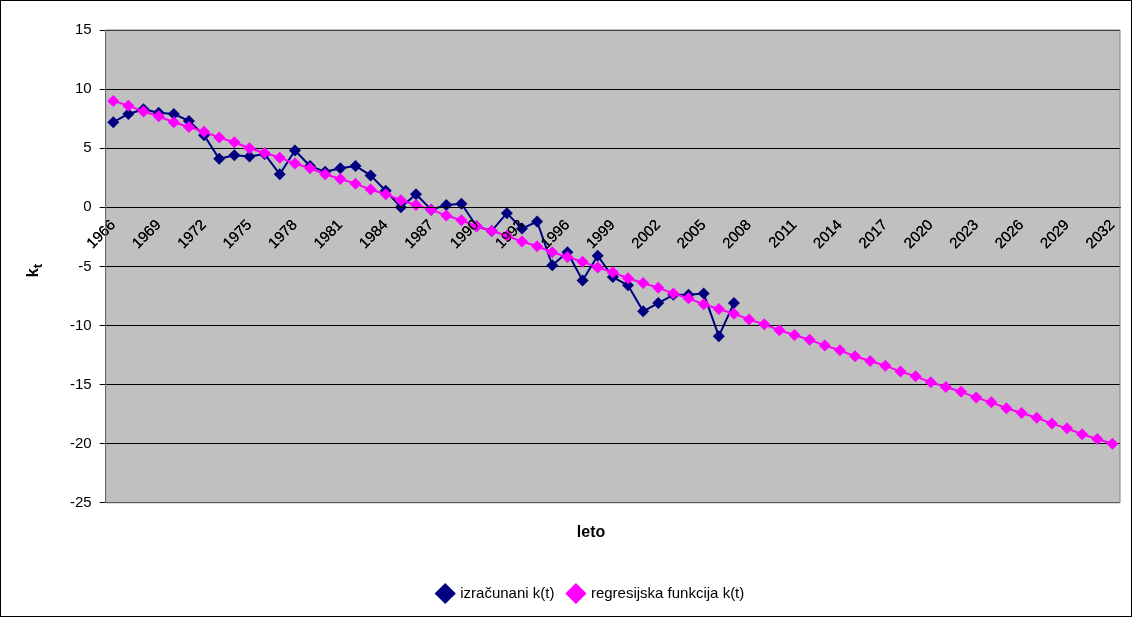  Describe the element at coordinates (87, 147) in the screenshot. I see `y-tick-label: 5` at that location.